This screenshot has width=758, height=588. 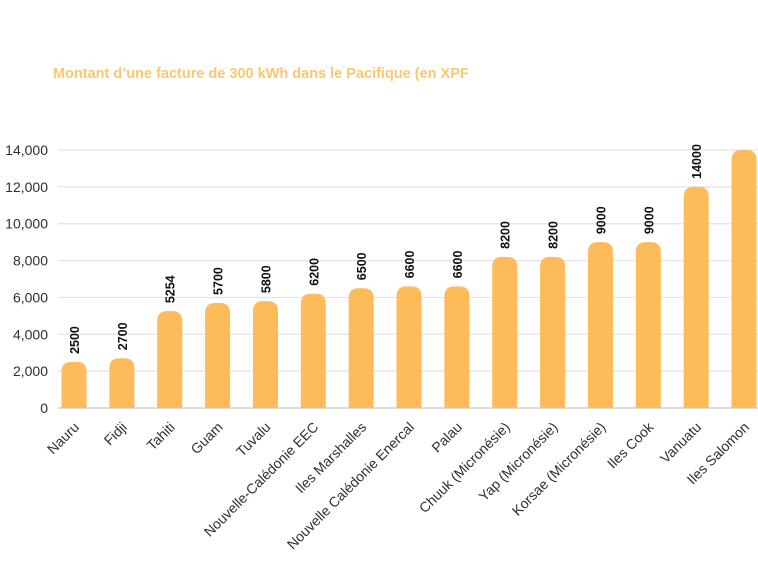 What do you see at coordinates (44, 408) in the screenshot?
I see `y-tick-label: 0` at bounding box center [44, 408].